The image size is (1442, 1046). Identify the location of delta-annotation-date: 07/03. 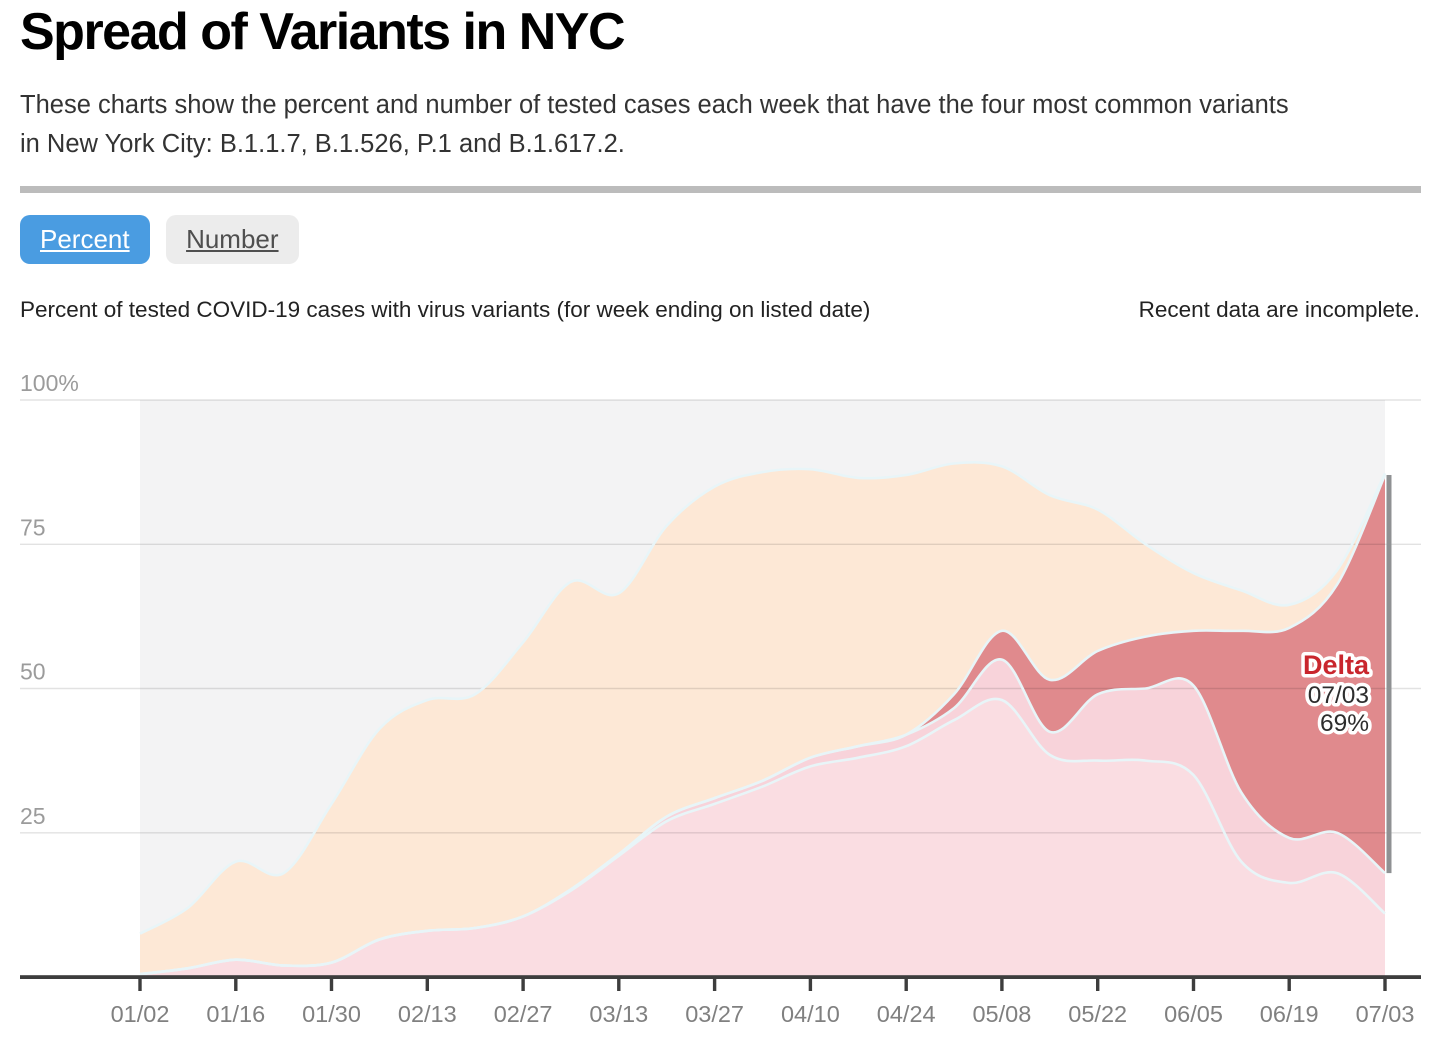
(1338, 695).